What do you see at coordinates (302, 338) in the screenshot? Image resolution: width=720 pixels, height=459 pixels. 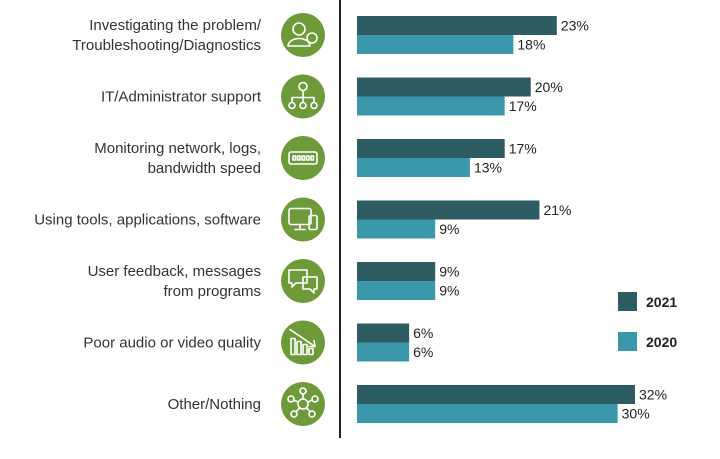 I see `glyph-trend` at bounding box center [302, 338].